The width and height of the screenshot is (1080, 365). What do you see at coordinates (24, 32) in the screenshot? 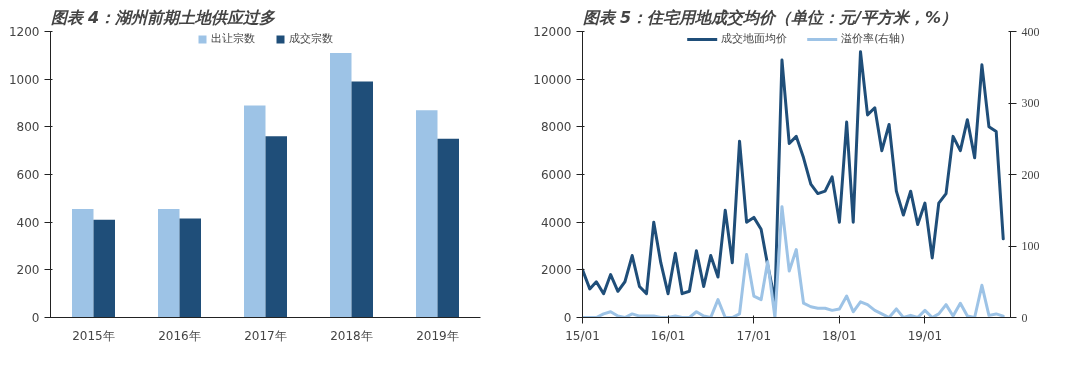
I see `y-tick-label: 1200` at bounding box center [24, 32].